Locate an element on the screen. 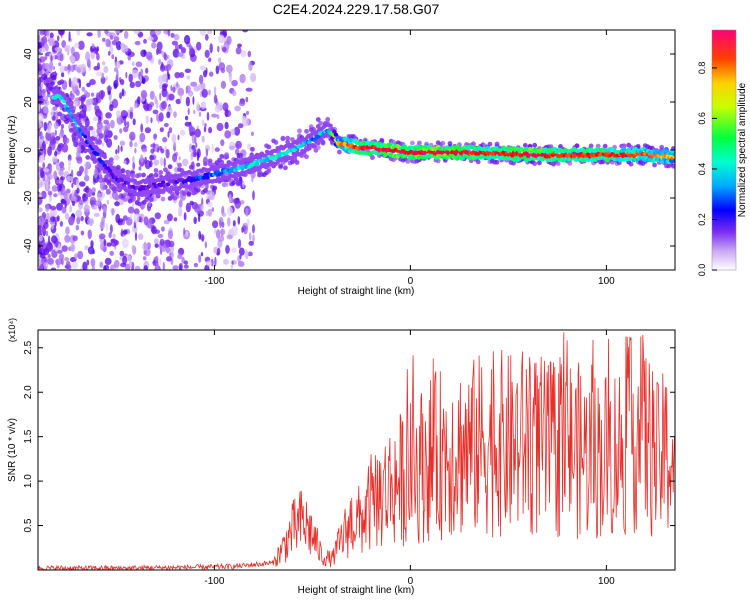 This screenshot has width=750, height=600. snr-y-tick-label: 2.5 is located at coordinates (28, 347).